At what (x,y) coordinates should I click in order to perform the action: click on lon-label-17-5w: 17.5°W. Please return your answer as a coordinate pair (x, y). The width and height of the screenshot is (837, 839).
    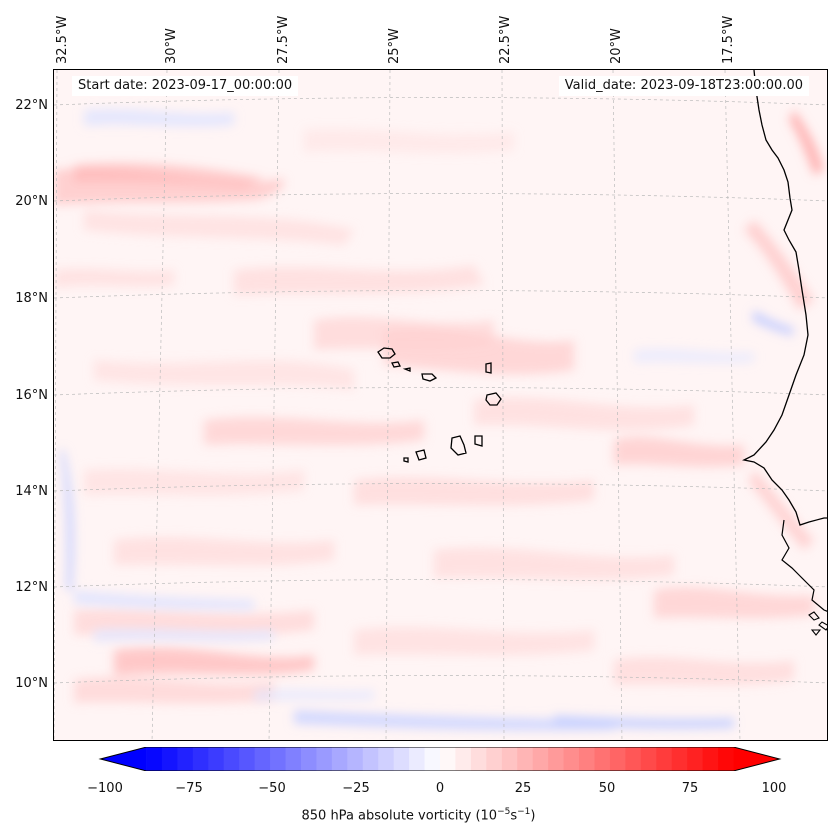
    Looking at the image, I should click on (728, 39).